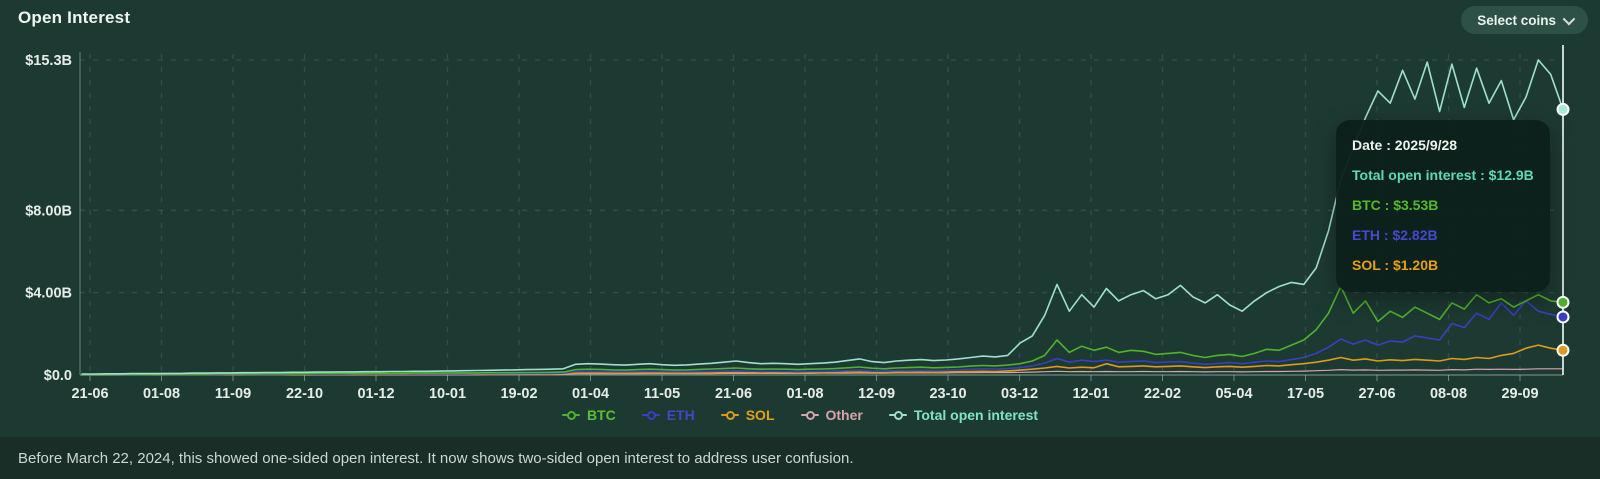 The image size is (1600, 479). I want to click on legend-item-btc: BTC, so click(588, 415).